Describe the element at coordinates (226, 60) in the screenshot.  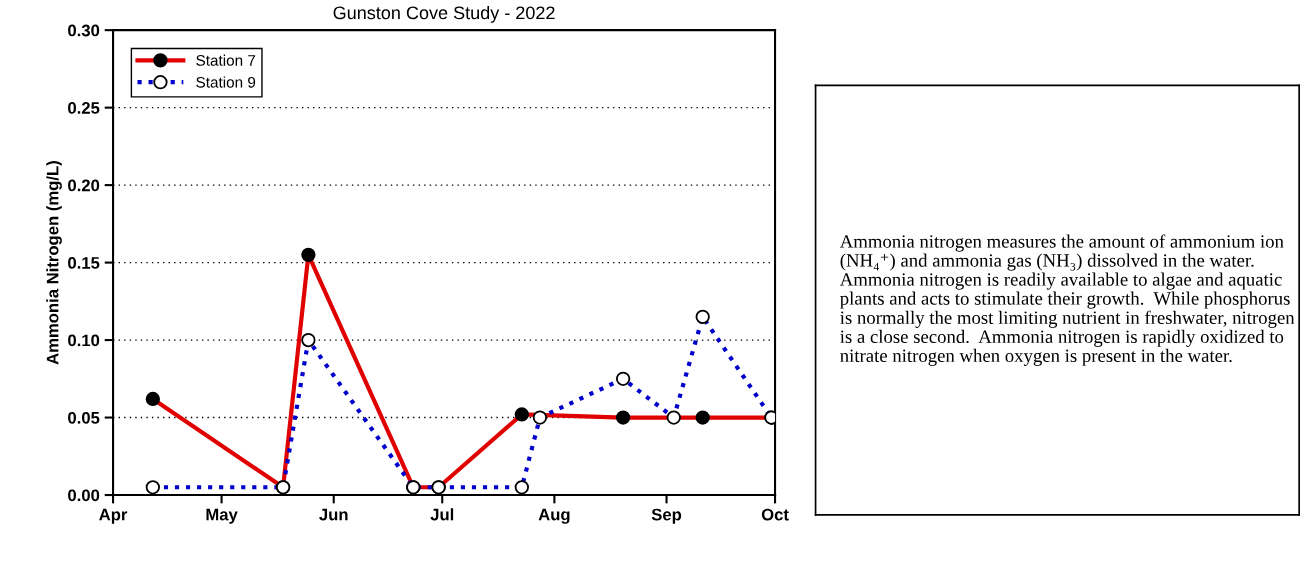
I see `legend-label: Station 7` at that location.